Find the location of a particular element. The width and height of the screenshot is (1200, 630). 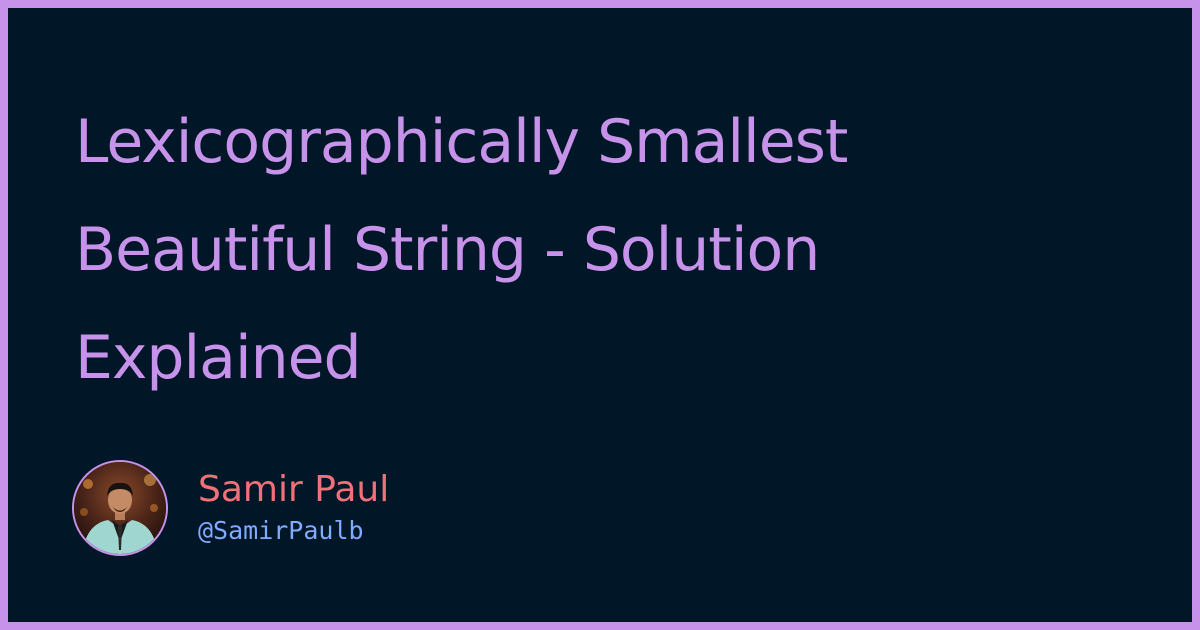

author-block: Samir Paul @SamirPaulb is located at coordinates (230, 508).